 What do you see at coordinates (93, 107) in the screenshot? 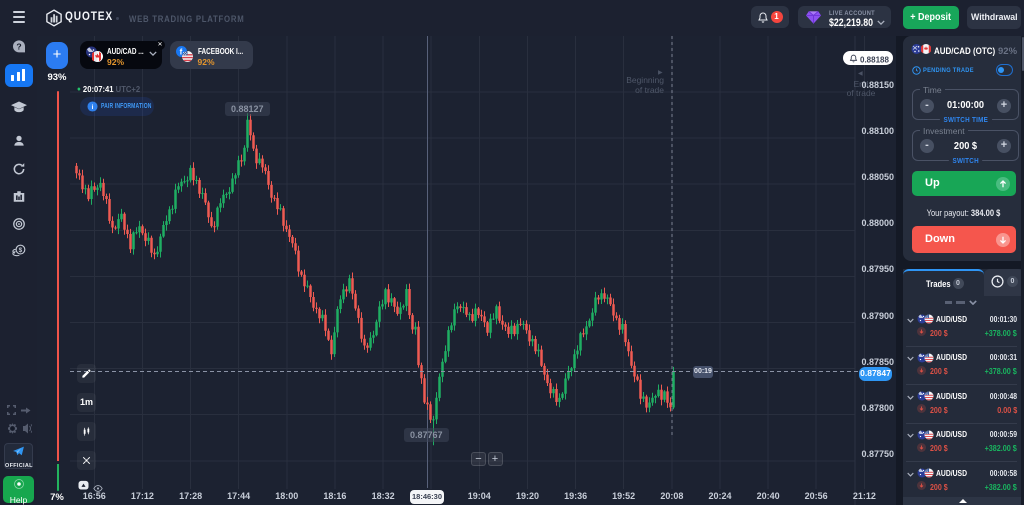
I see `svg-text: i` at bounding box center [93, 107].